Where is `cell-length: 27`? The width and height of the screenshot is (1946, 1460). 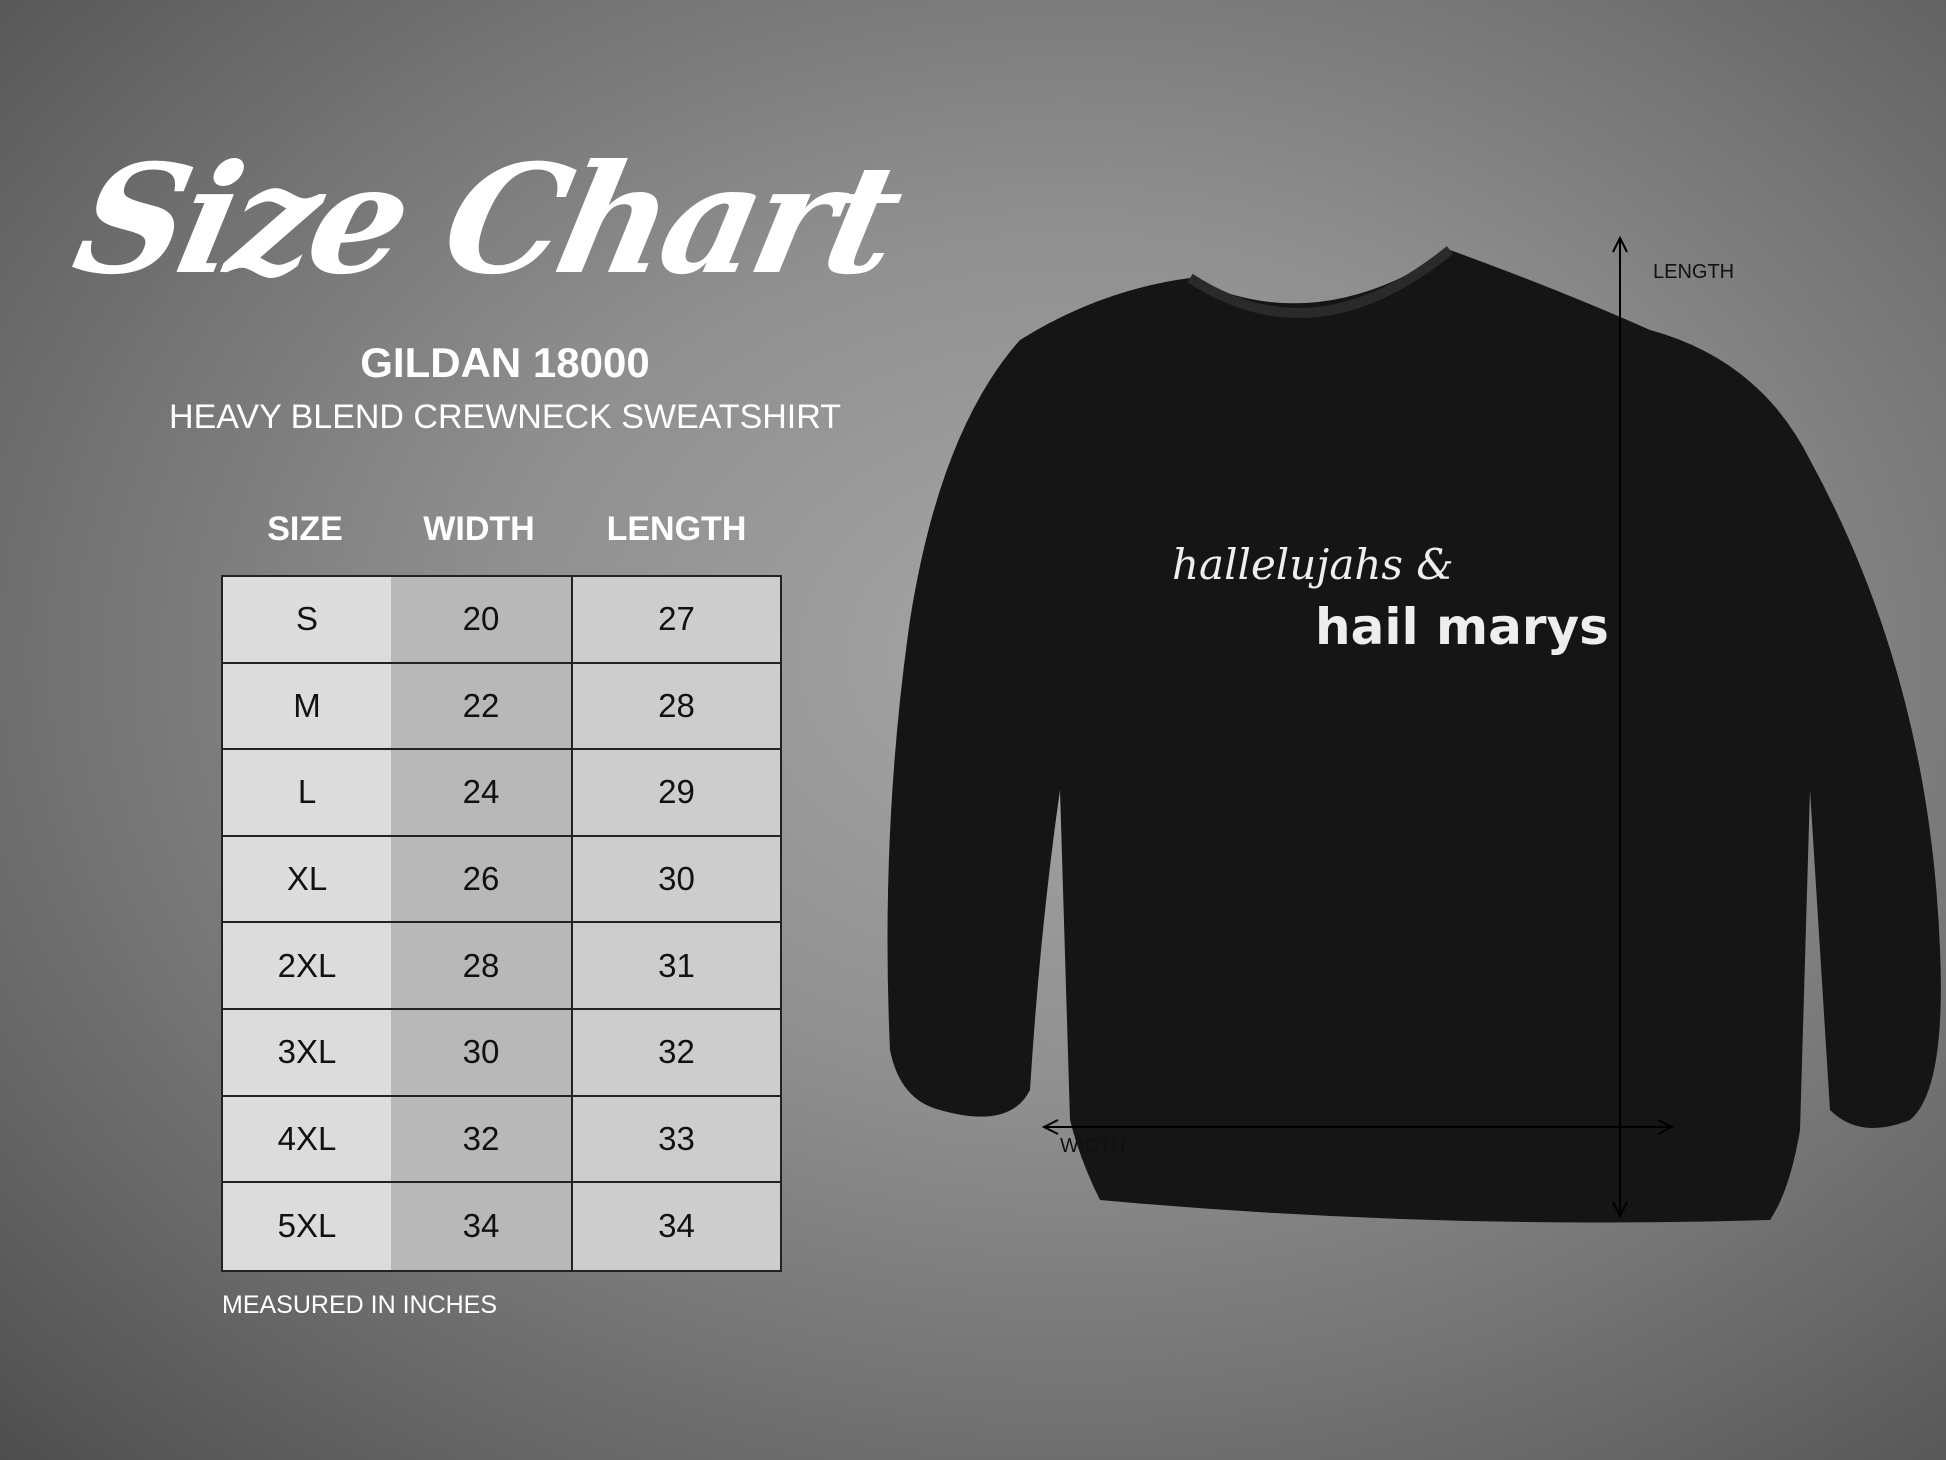 cell-length: 27 is located at coordinates (676, 619).